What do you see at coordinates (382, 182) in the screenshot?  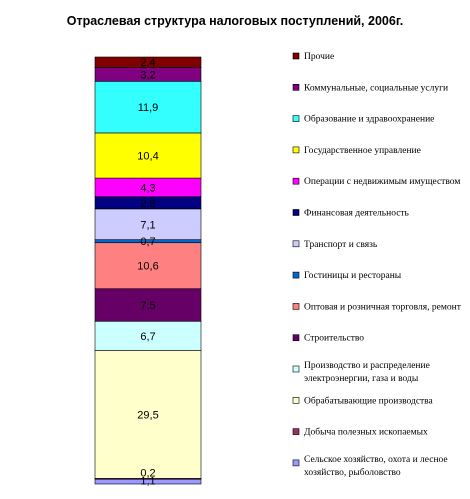 I see `legend-label-4: Операции с недвижимым имуществом` at bounding box center [382, 182].